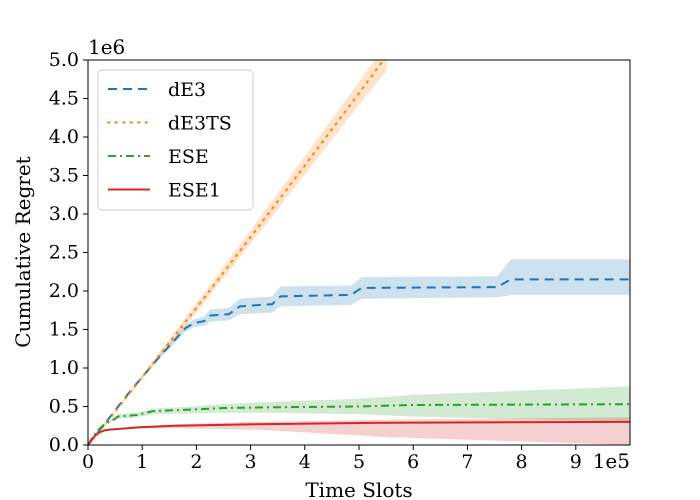 The width and height of the screenshot is (700, 500). I want to click on y-tick-label: 3.5, so click(64, 176).